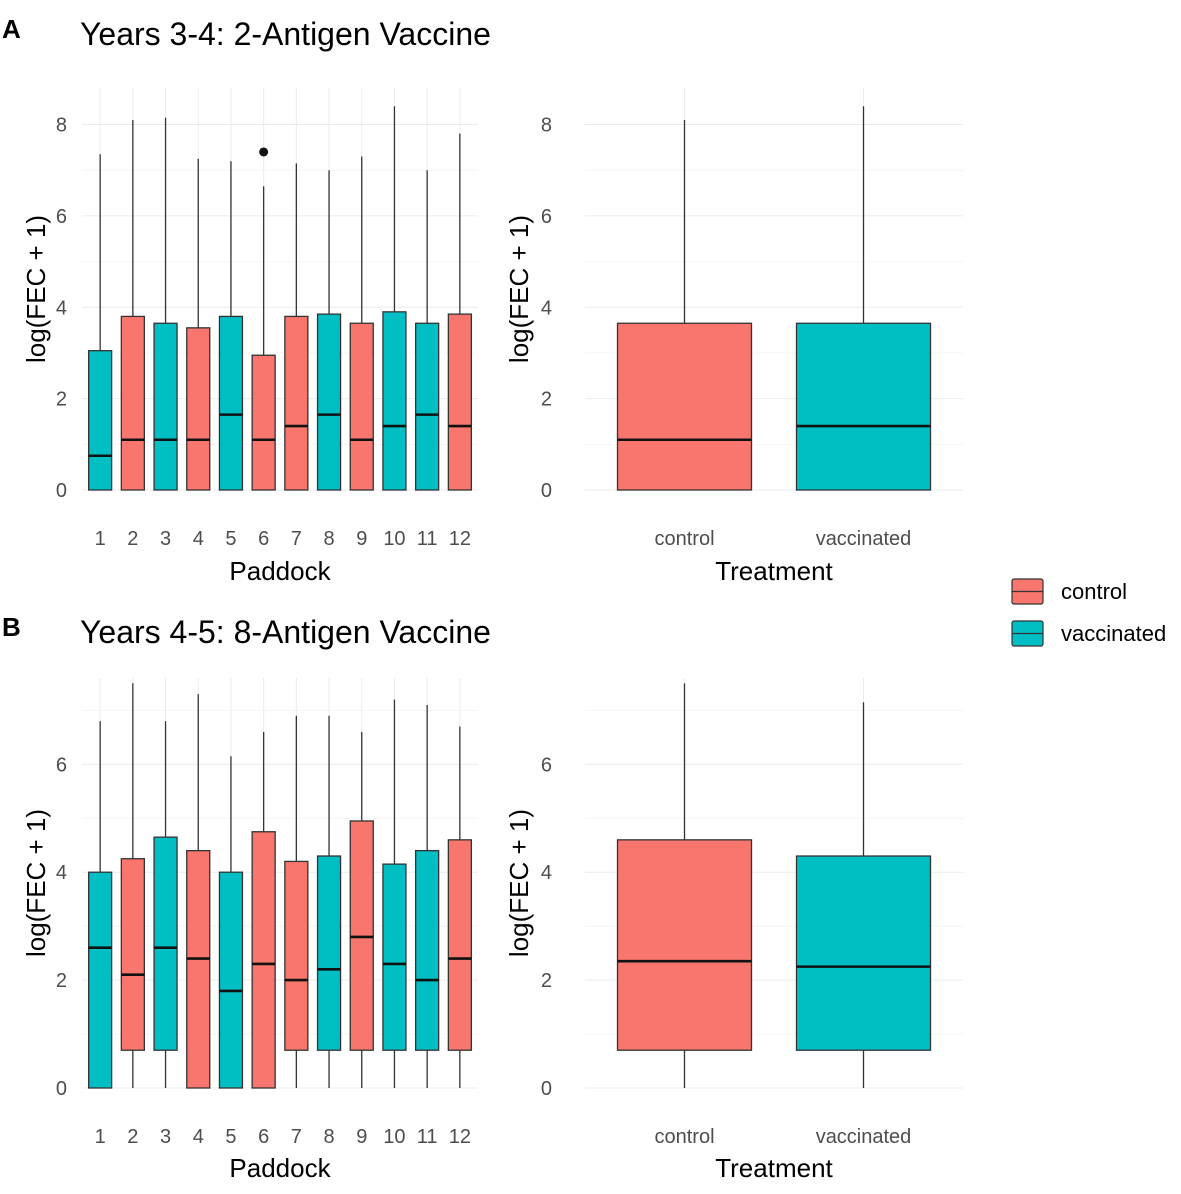 The image size is (1181, 1194). I want to click on x-tick-label: 11, so click(427, 539).